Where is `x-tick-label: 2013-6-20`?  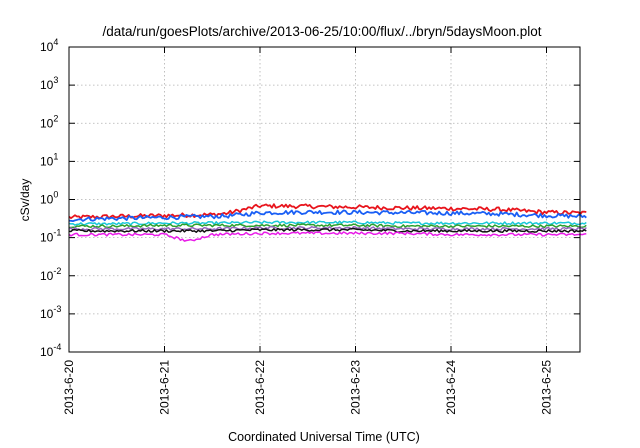
x-tick-label: 2013-6-20 is located at coordinates (69, 387).